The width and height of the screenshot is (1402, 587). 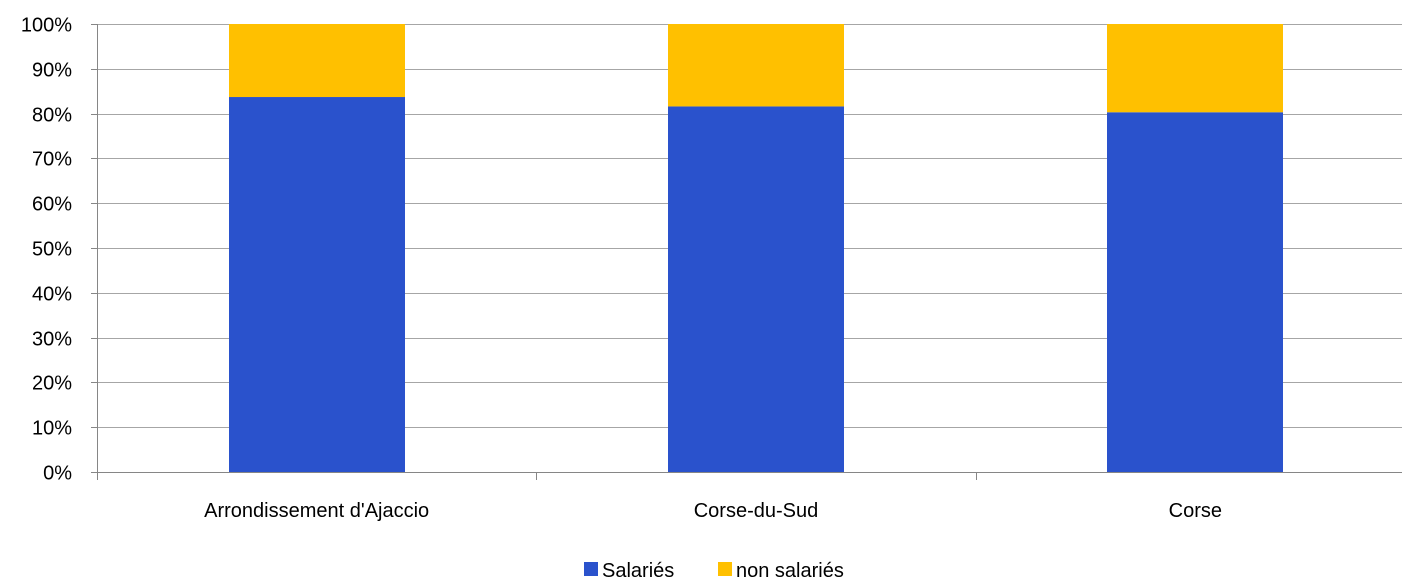 What do you see at coordinates (52, 340) in the screenshot?
I see `y-tick-label: 30%` at bounding box center [52, 340].